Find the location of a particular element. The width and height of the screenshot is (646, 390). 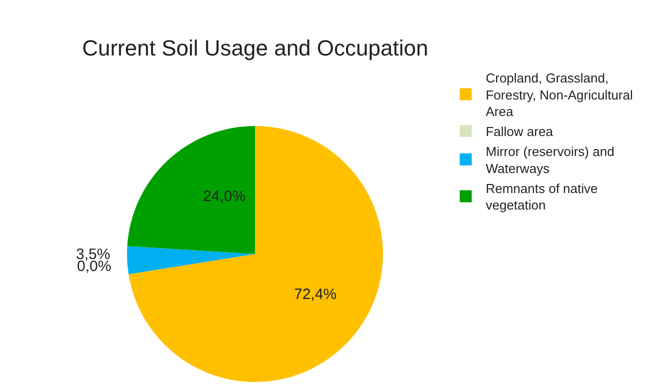

legend-label: Fallow area is located at coordinates (520, 132).